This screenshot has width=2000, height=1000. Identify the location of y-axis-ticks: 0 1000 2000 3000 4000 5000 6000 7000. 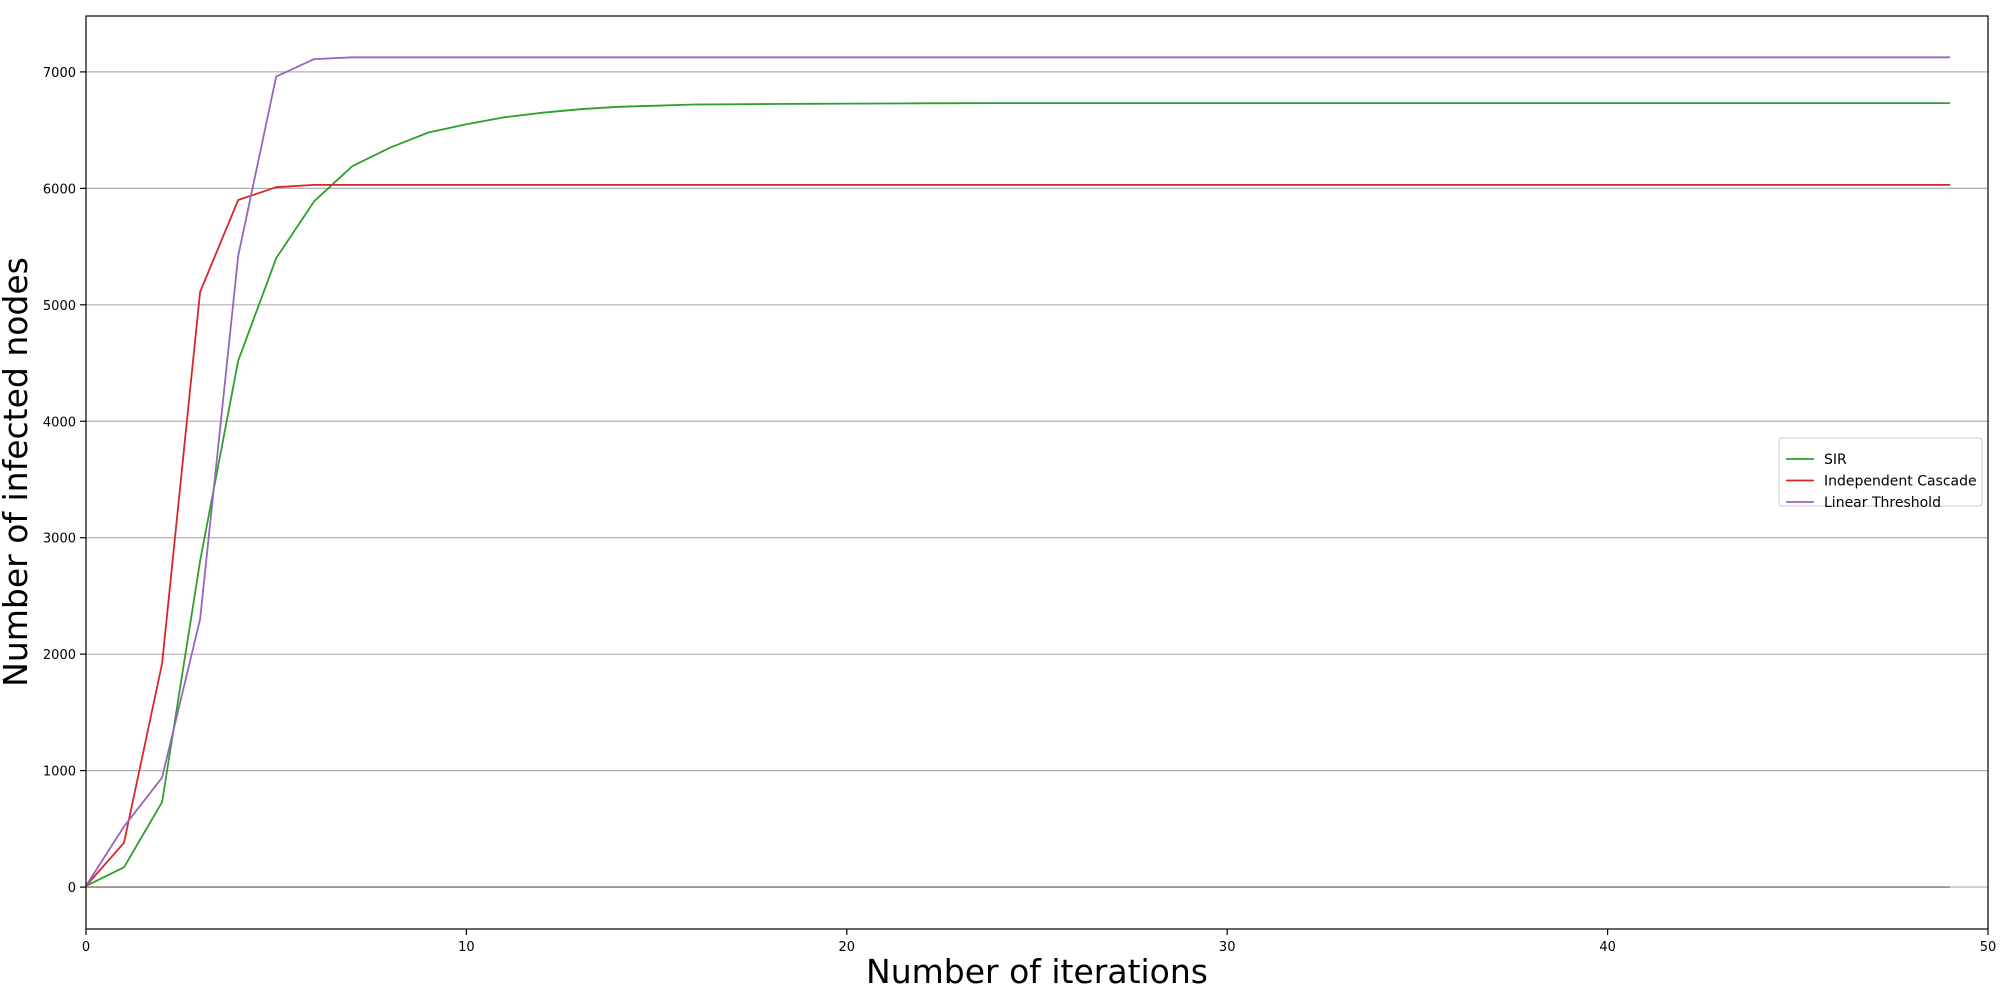
(64, 481).